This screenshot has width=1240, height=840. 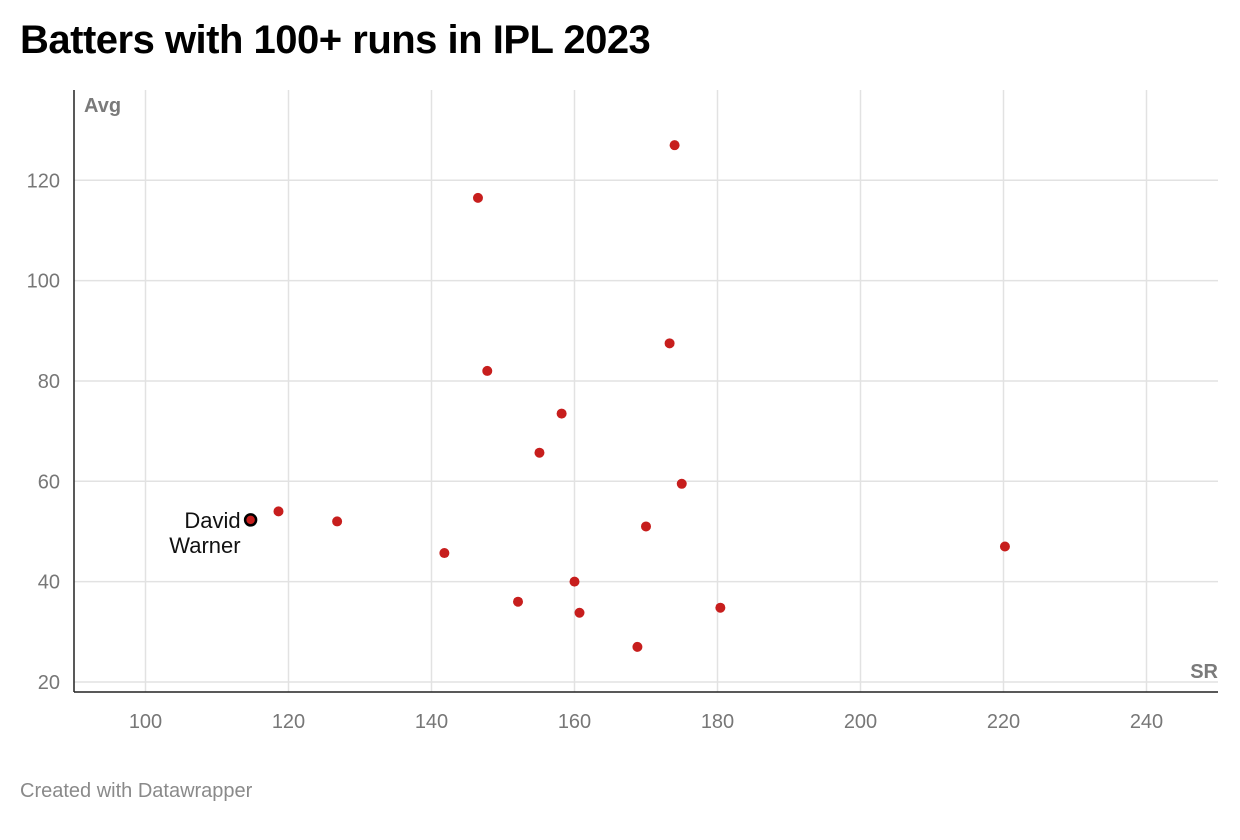 What do you see at coordinates (1146, 722) in the screenshot?
I see `x-tick-label: 240` at bounding box center [1146, 722].